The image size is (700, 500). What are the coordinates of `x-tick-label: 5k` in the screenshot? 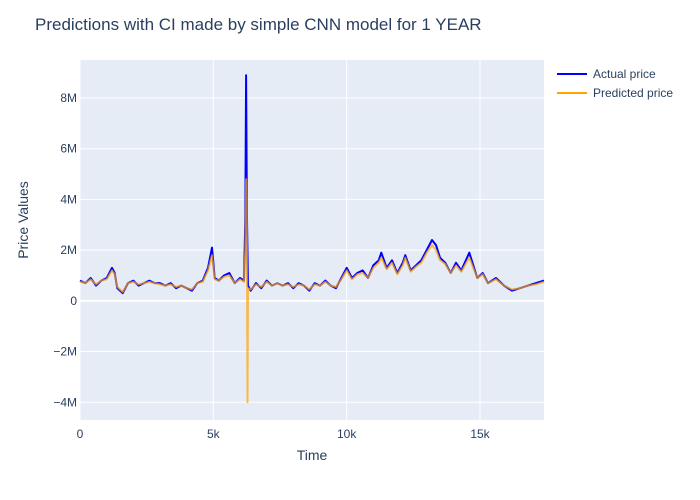 It's located at (214, 434).